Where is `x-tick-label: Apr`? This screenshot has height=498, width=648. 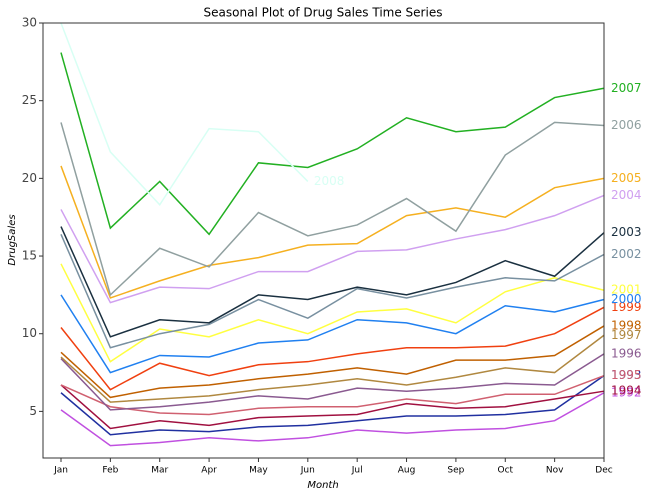 x-tick-label: Apr is located at coordinates (209, 471).